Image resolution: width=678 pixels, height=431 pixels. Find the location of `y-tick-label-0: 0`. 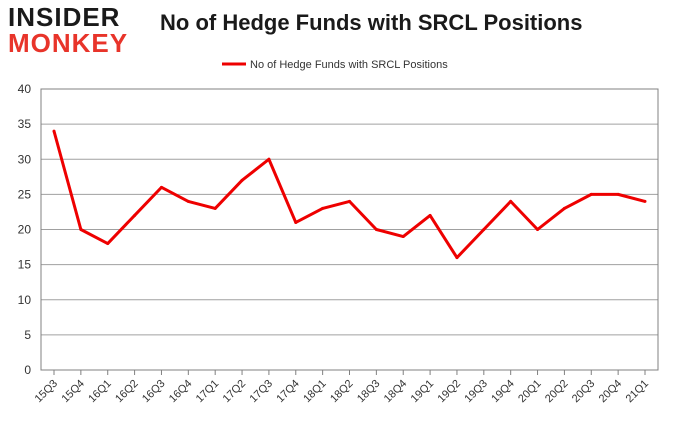

y-tick-label-0: 0 is located at coordinates (27, 370).